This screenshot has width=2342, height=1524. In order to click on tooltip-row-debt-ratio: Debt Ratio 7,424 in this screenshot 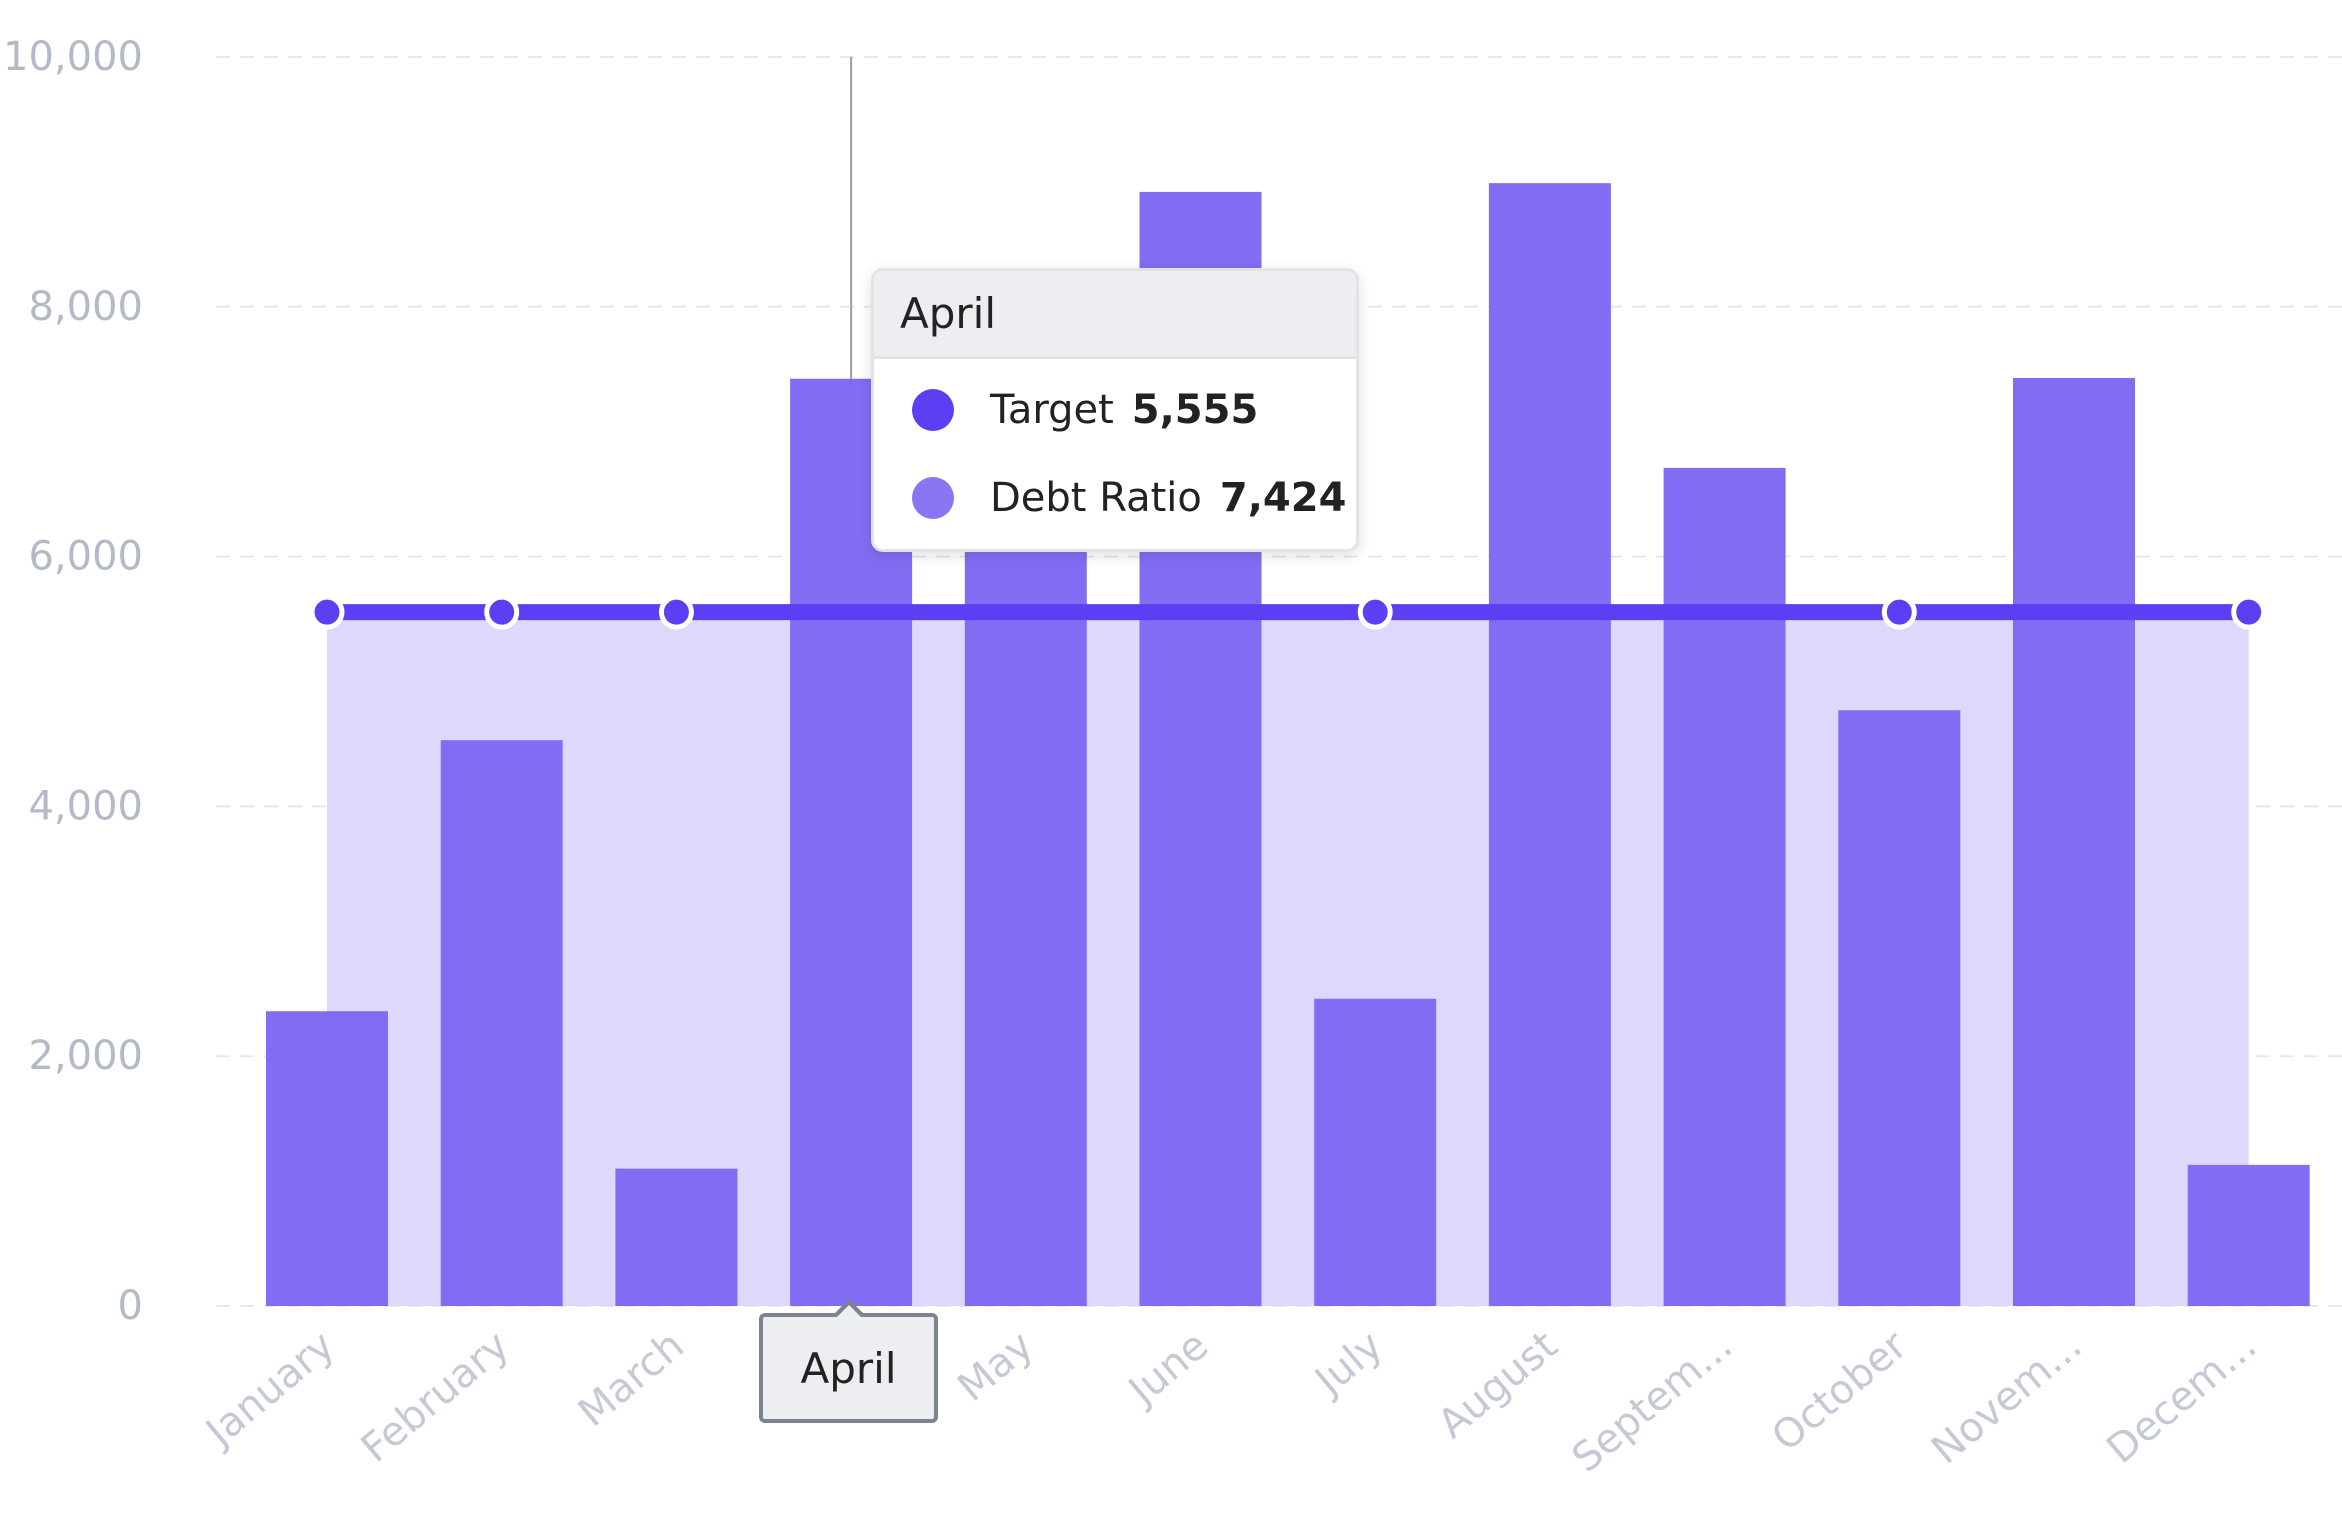, I will do `click(1129, 498)`.